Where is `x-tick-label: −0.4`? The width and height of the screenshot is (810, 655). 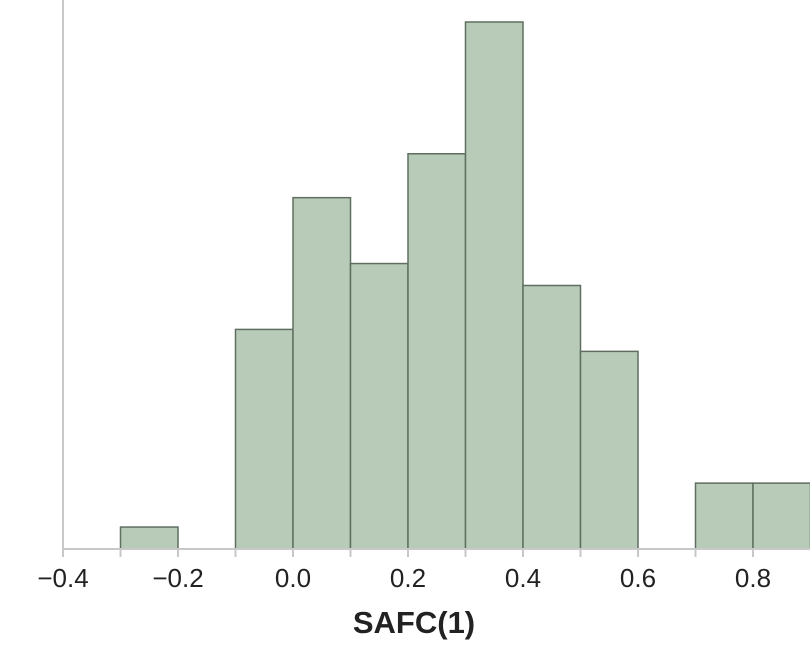
x-tick-label: −0.4 is located at coordinates (62, 578).